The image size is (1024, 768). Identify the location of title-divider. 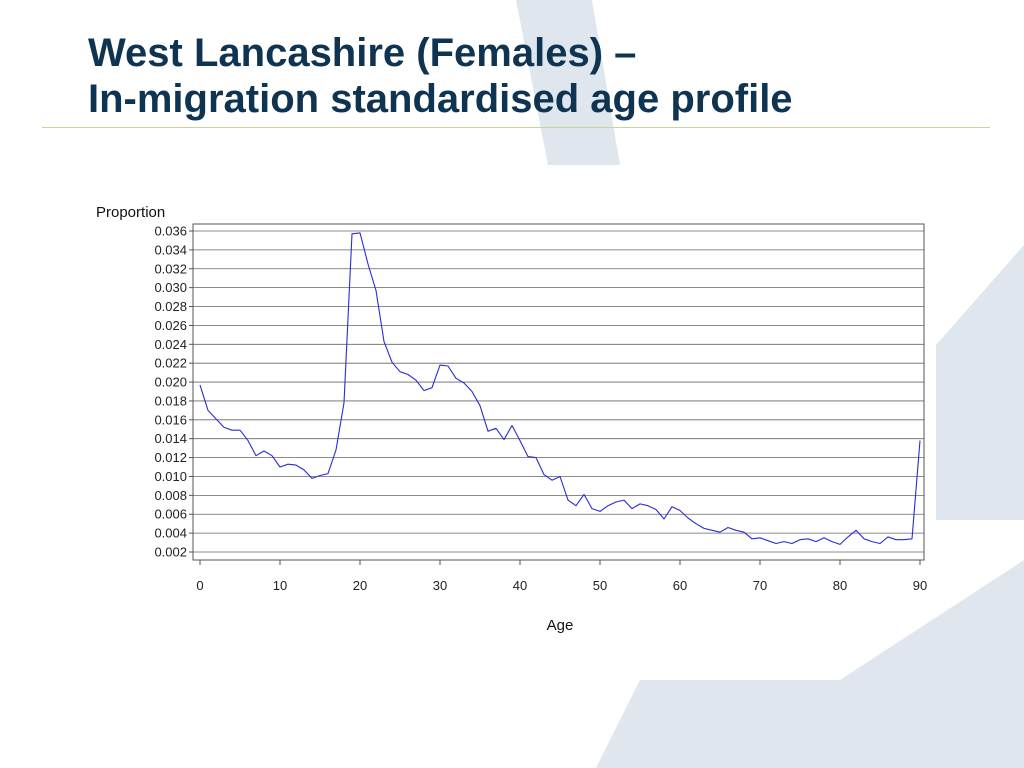
(516, 127).